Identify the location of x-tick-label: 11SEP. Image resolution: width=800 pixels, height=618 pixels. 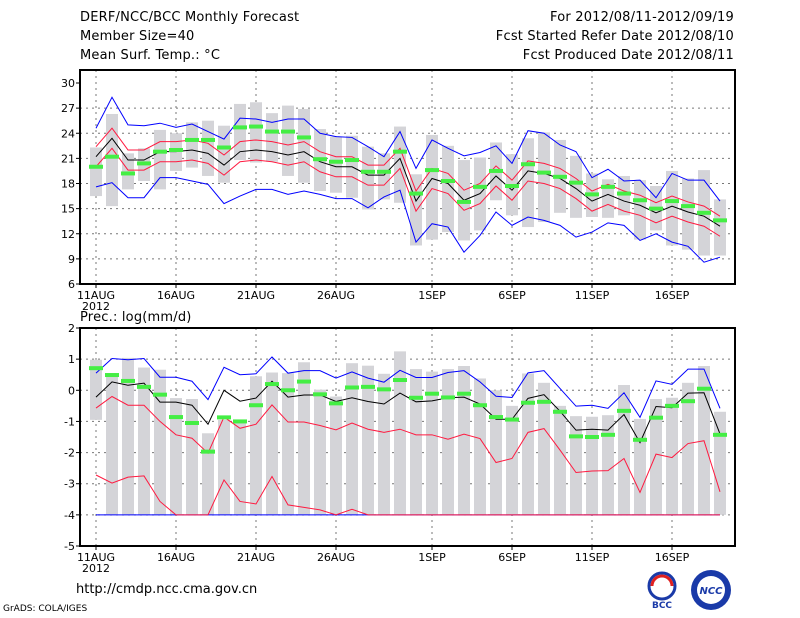
(592, 557).